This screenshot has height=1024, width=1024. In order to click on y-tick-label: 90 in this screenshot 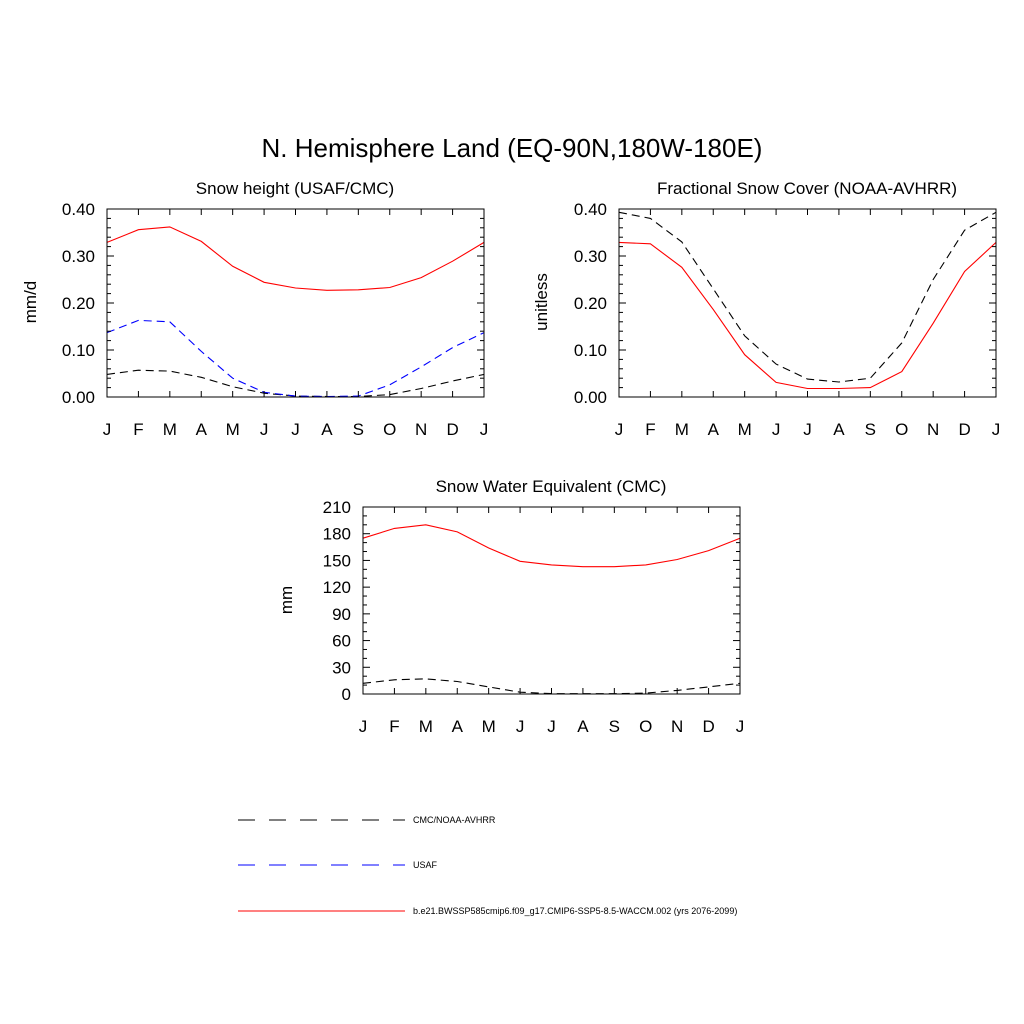, I will do `click(341, 614)`.